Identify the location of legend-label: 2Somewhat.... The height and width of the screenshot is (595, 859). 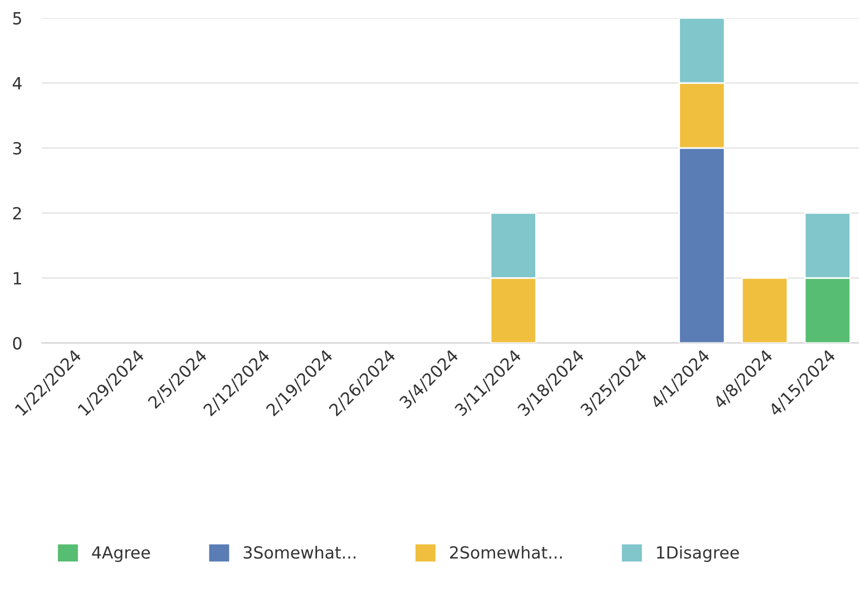
(506, 552).